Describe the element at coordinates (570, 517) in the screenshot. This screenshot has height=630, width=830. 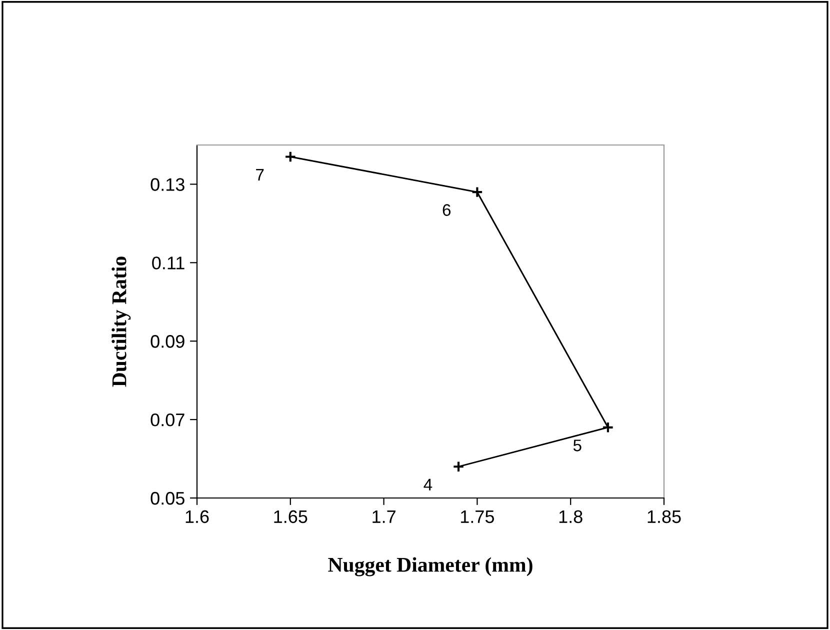
I see `x-tick-label: 1.8` at that location.